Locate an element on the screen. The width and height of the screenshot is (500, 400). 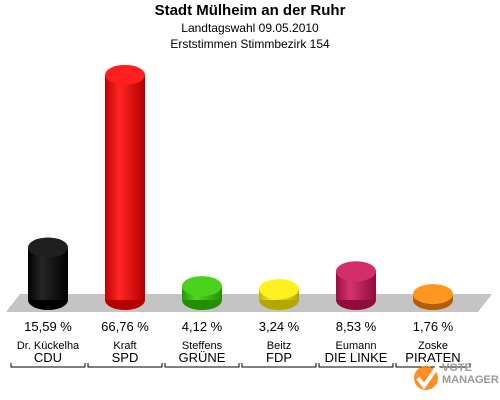
logo-text: VOTE MANAGER is located at coordinates (470, 374).